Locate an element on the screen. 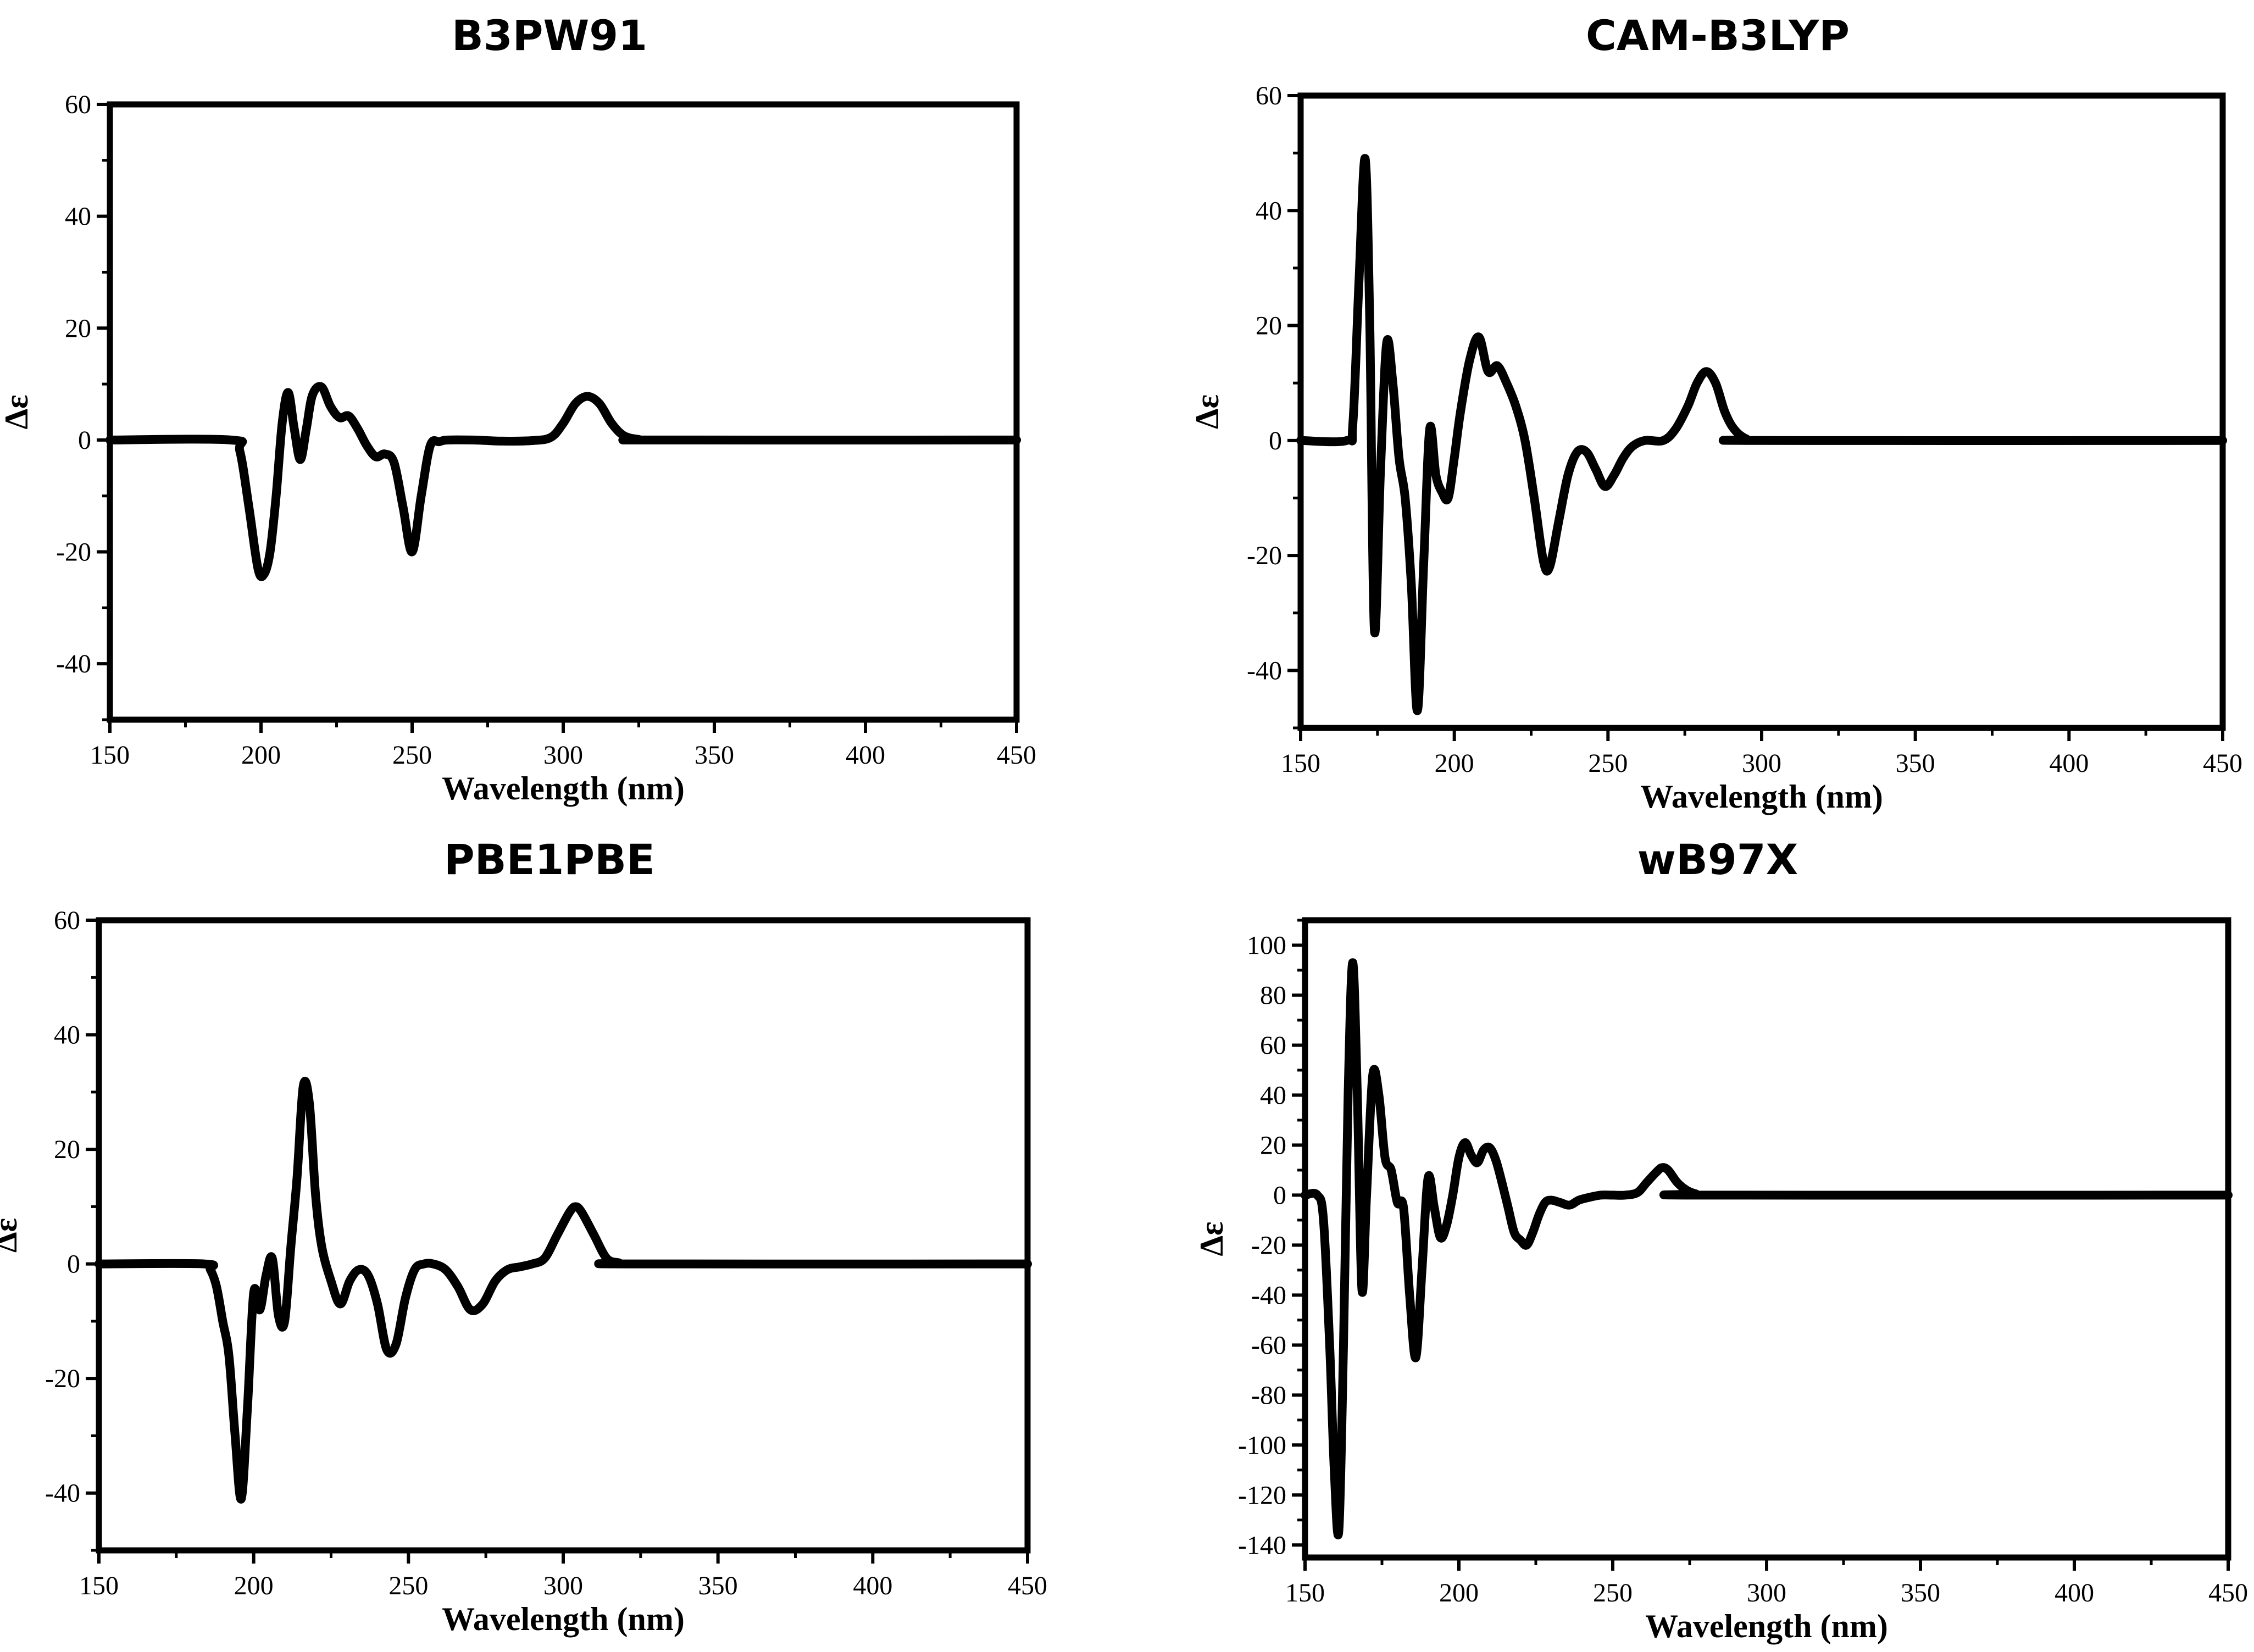 This screenshot has height=1652, width=2254. y-tick-label: -60 is located at coordinates (1268, 1345).